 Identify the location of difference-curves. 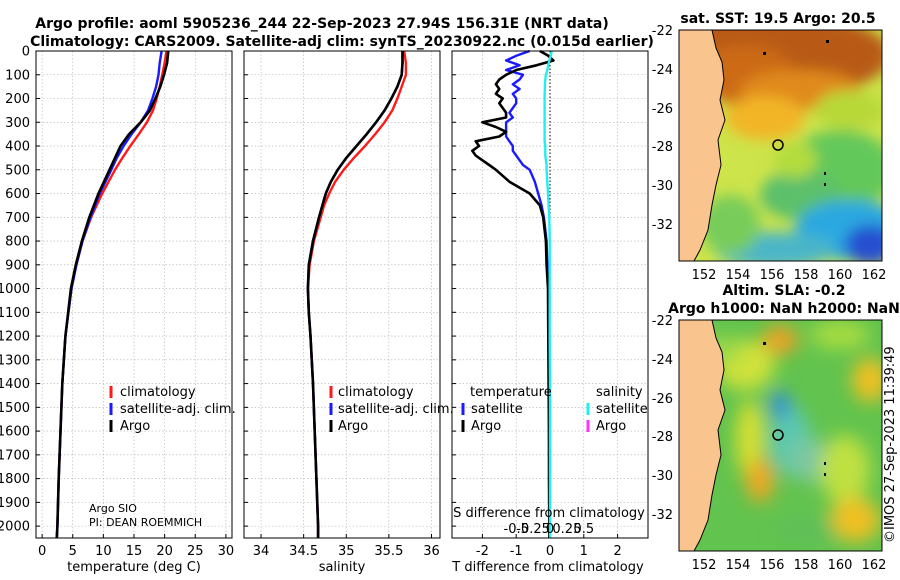
(512, 293).